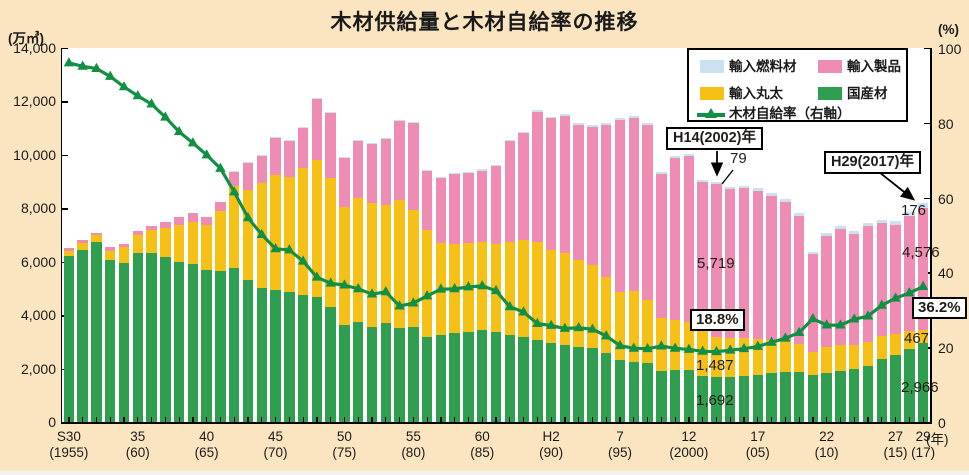 Image resolution: width=969 pixels, height=475 pixels. Describe the element at coordinates (914, 210) in the screenshot. I see `annotation-h29-fuel: 176` at that location.